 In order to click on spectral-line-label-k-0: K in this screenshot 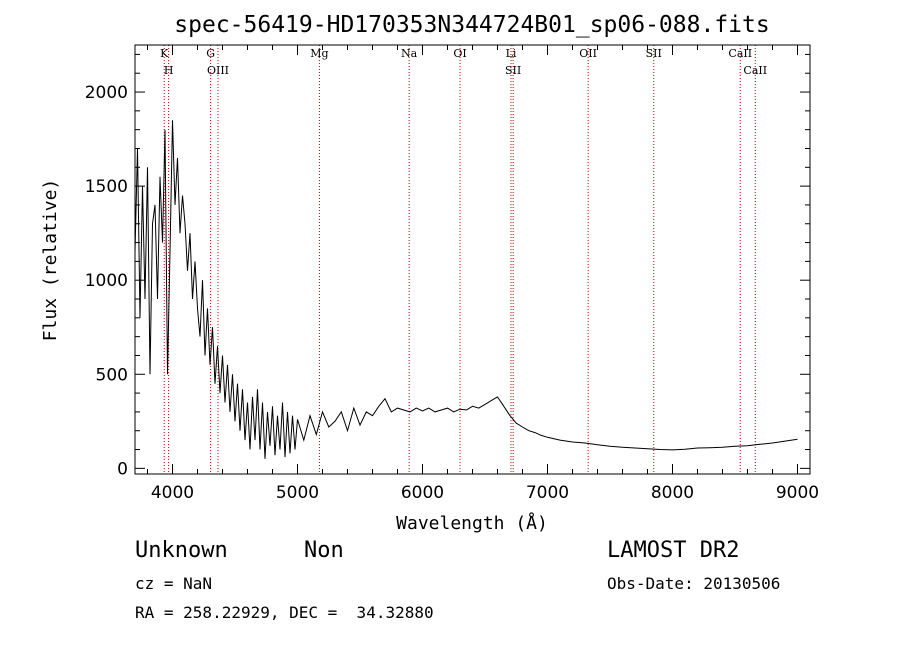, I will do `click(164, 53)`.